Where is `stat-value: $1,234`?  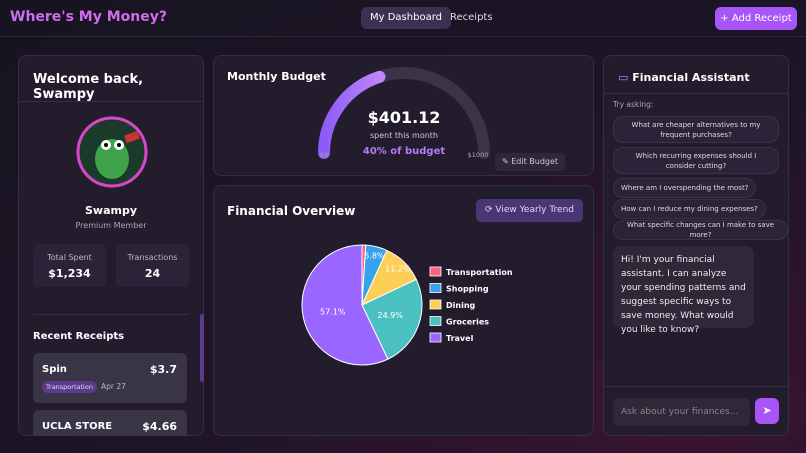
stat-value: $1,234 is located at coordinates (69, 273).